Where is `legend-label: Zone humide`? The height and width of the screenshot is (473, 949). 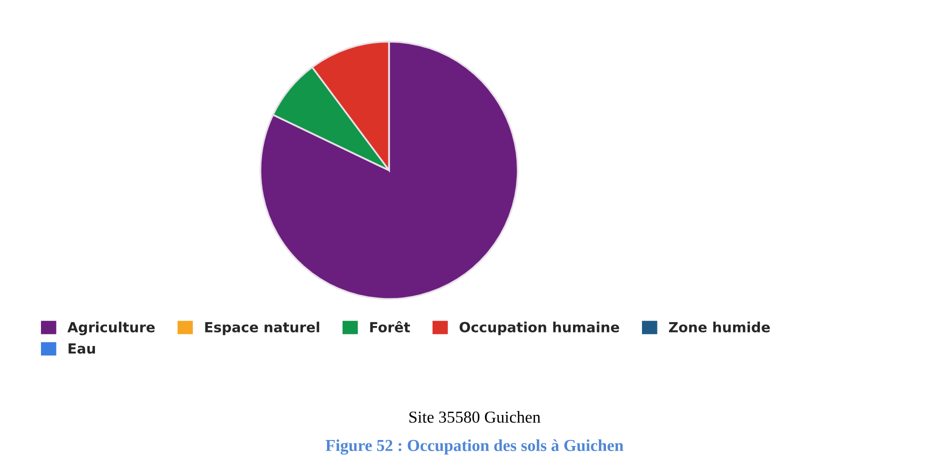 legend-label: Zone humide is located at coordinates (719, 327).